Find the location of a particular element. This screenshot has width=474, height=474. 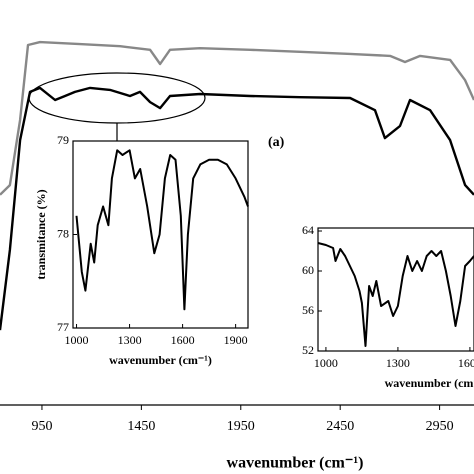

y-tick-label: 64 is located at coordinates (308, 230).